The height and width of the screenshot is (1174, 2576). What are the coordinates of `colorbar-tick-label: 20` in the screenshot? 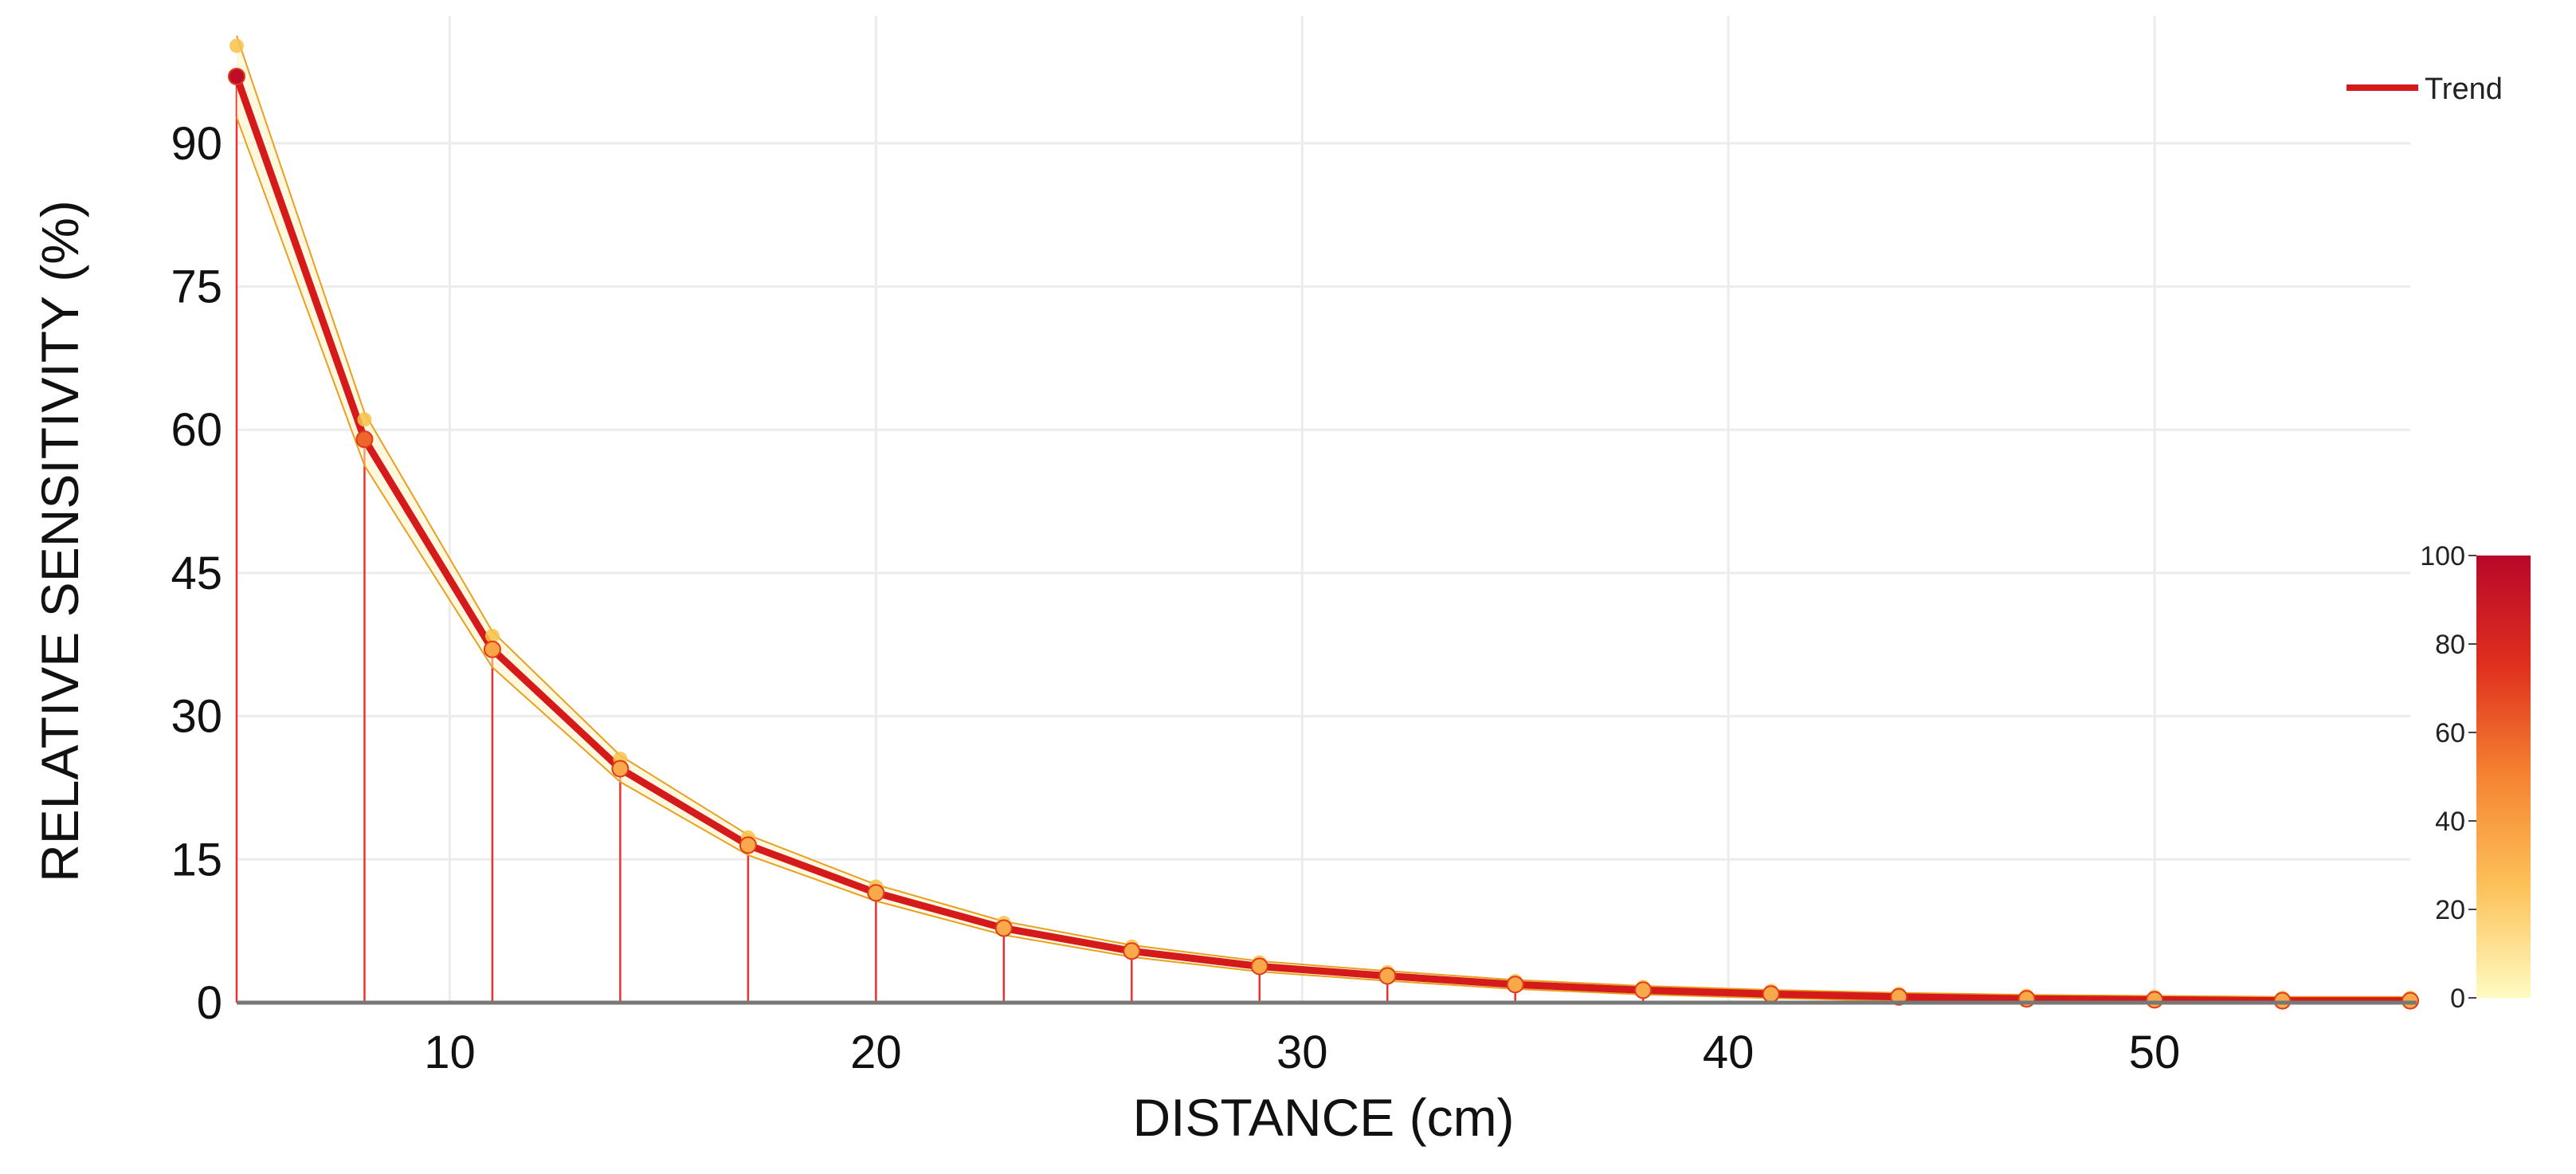 It's located at (2450, 910).